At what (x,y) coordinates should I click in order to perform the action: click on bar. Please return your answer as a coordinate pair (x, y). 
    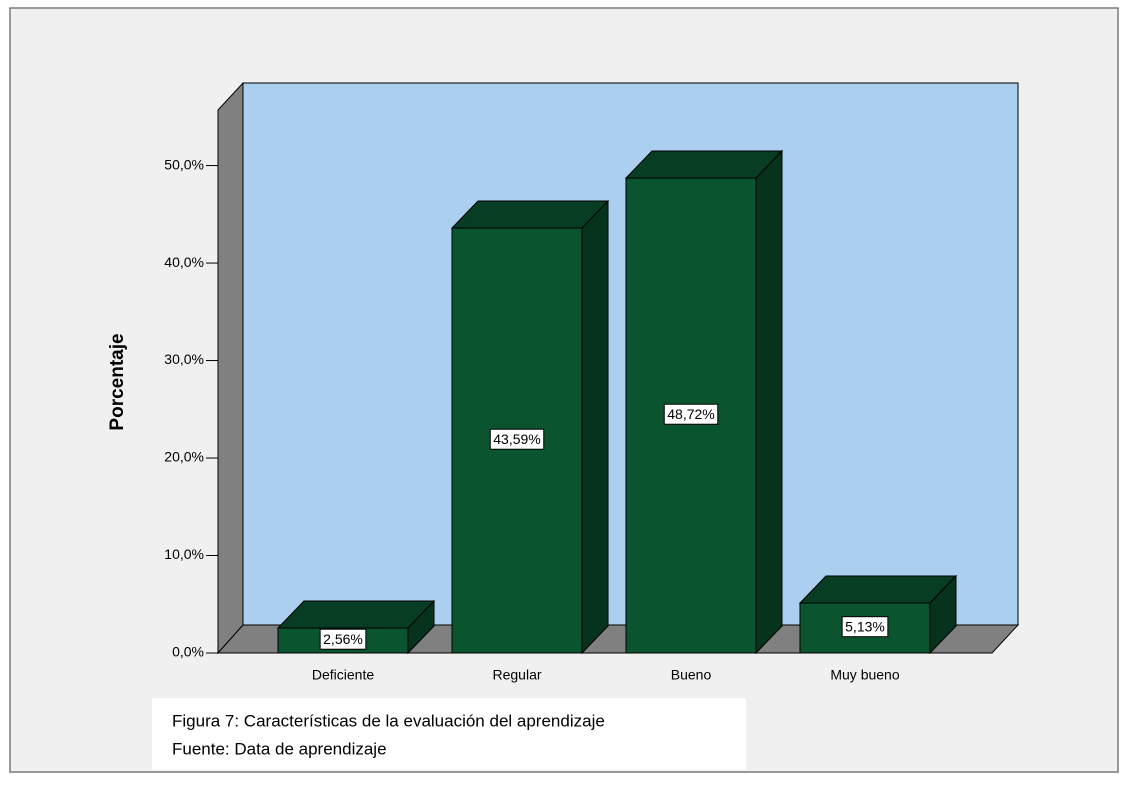
    Looking at the image, I should click on (865, 628).